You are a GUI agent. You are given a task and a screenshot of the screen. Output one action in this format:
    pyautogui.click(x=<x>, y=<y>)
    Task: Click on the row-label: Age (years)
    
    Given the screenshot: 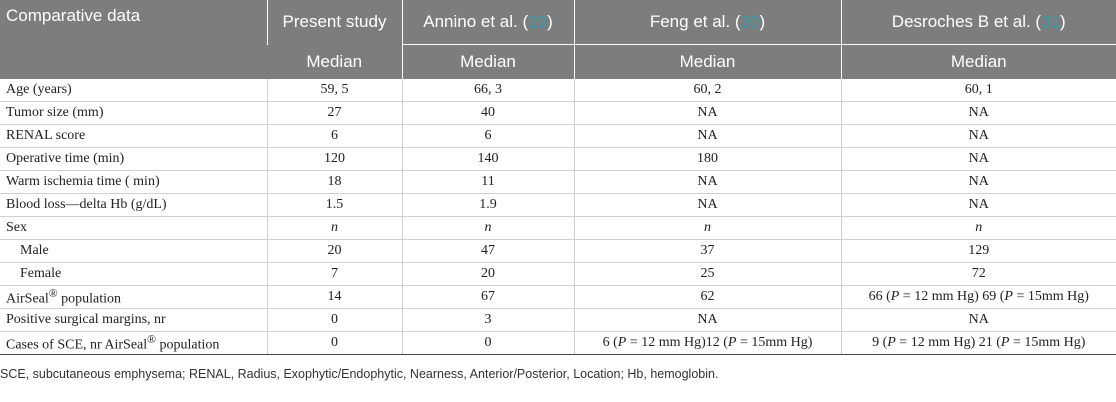 What is the action you would take?
    pyautogui.click(x=133, y=90)
    